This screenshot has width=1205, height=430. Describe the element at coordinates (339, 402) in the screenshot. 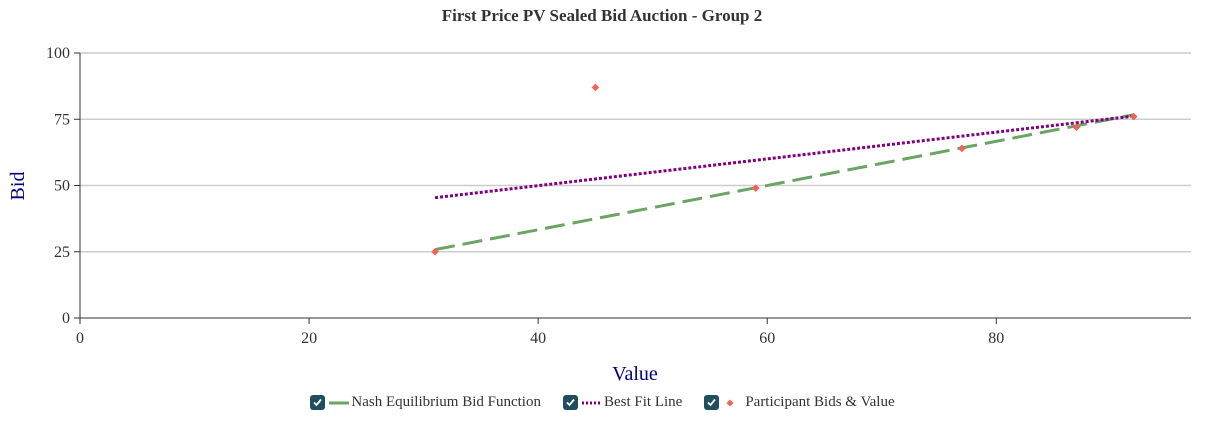

I see `legend-swatch-nash` at that location.